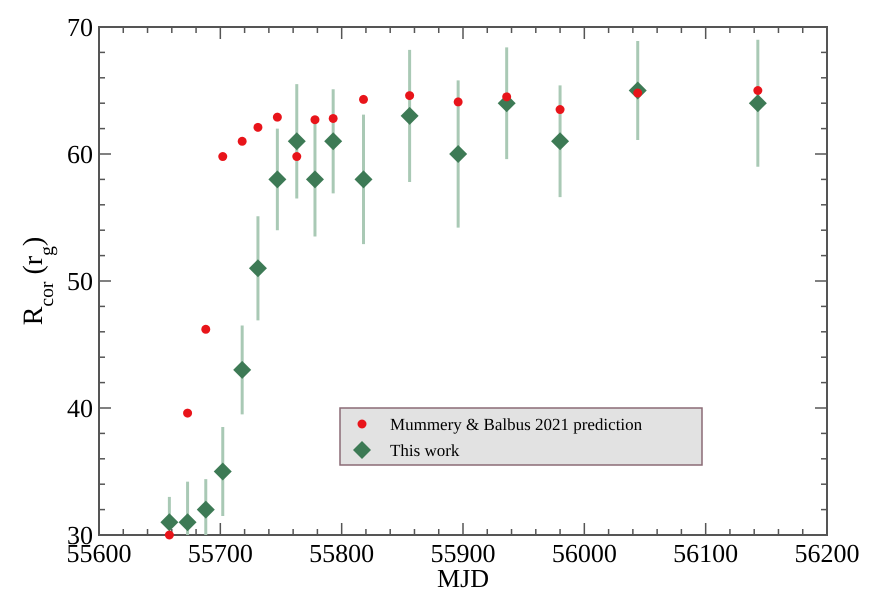  I want to click on x-tick-label: 55700, so click(220, 553).